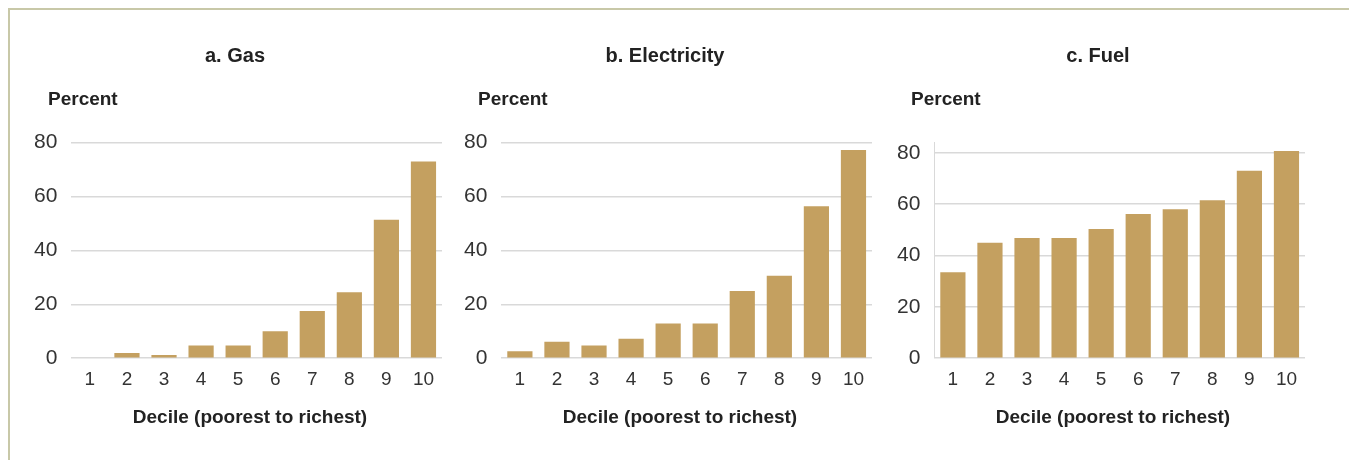 This screenshot has width=1349, height=460. Describe the element at coordinates (1098, 55) in the screenshot. I see `chart-title: c. Fuel` at that location.